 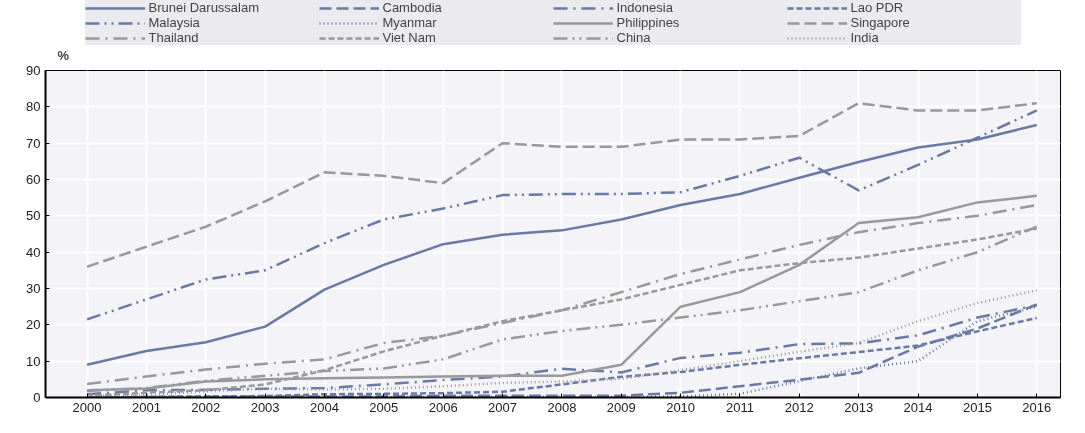 What do you see at coordinates (33, 325) in the screenshot?
I see `y-tick-label: 20` at bounding box center [33, 325].